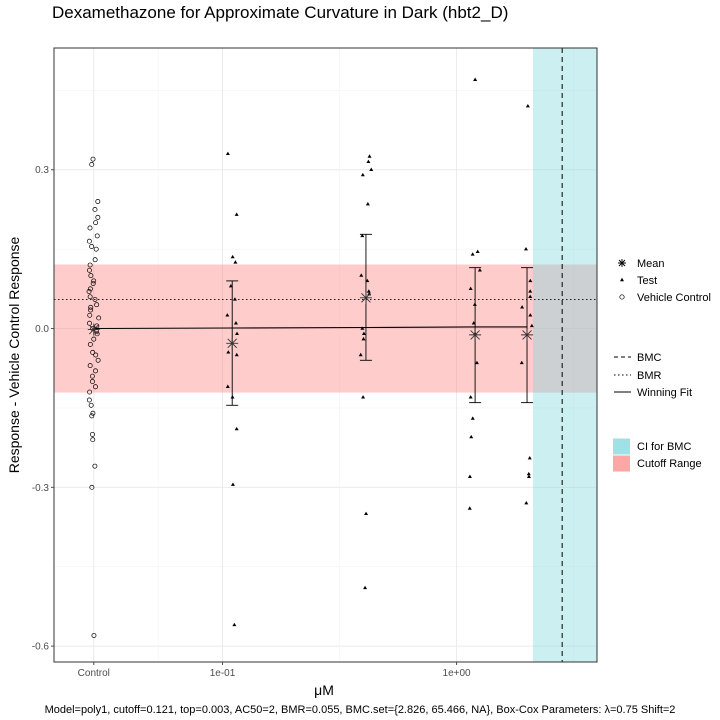 This screenshot has height=720, width=720. What do you see at coordinates (622, 297) in the screenshot?
I see `legend-vehicle-control-key` at bounding box center [622, 297].